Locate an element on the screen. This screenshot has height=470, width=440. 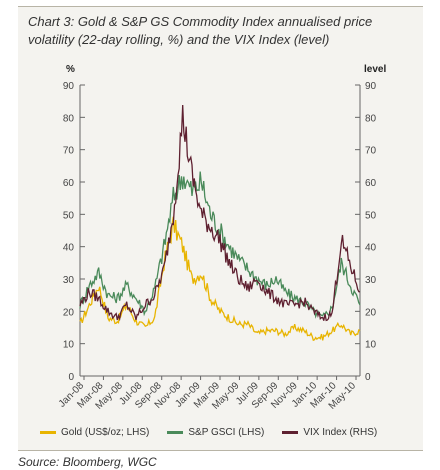
left-tick-label: 20 is located at coordinates (69, 312).